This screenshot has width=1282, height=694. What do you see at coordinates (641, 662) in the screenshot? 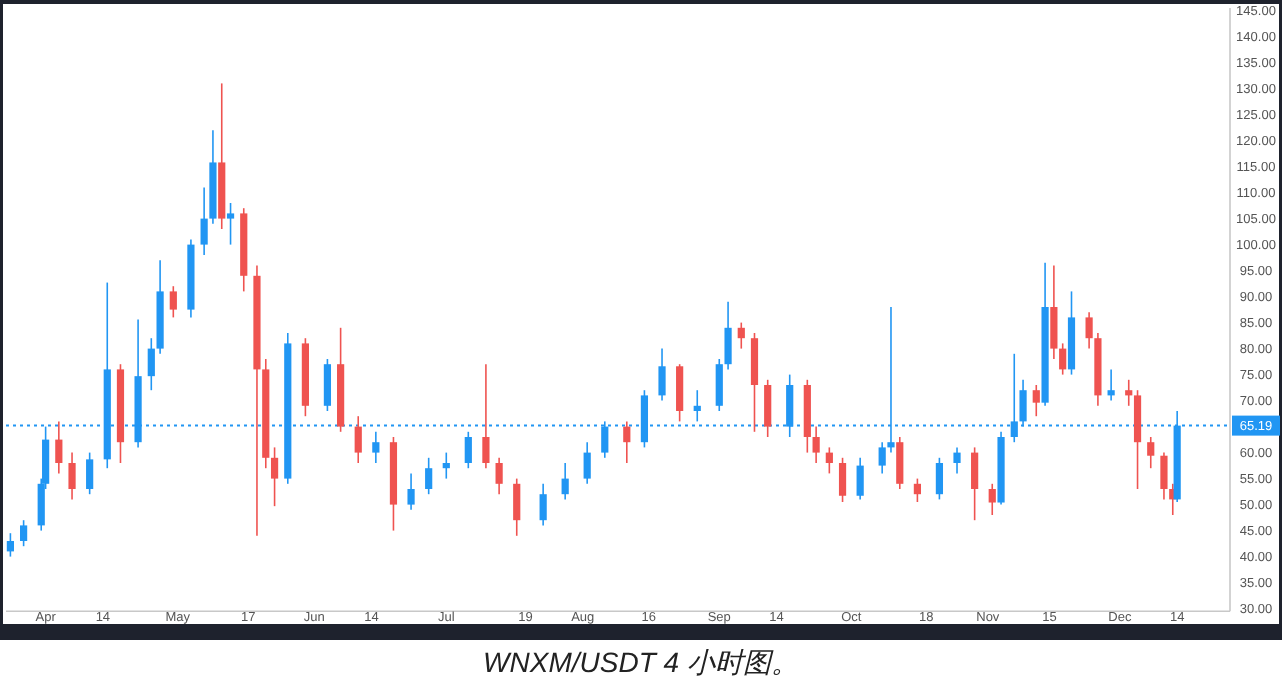
I see `text: WNXM/USDT 4 小时图。` at bounding box center [641, 662].